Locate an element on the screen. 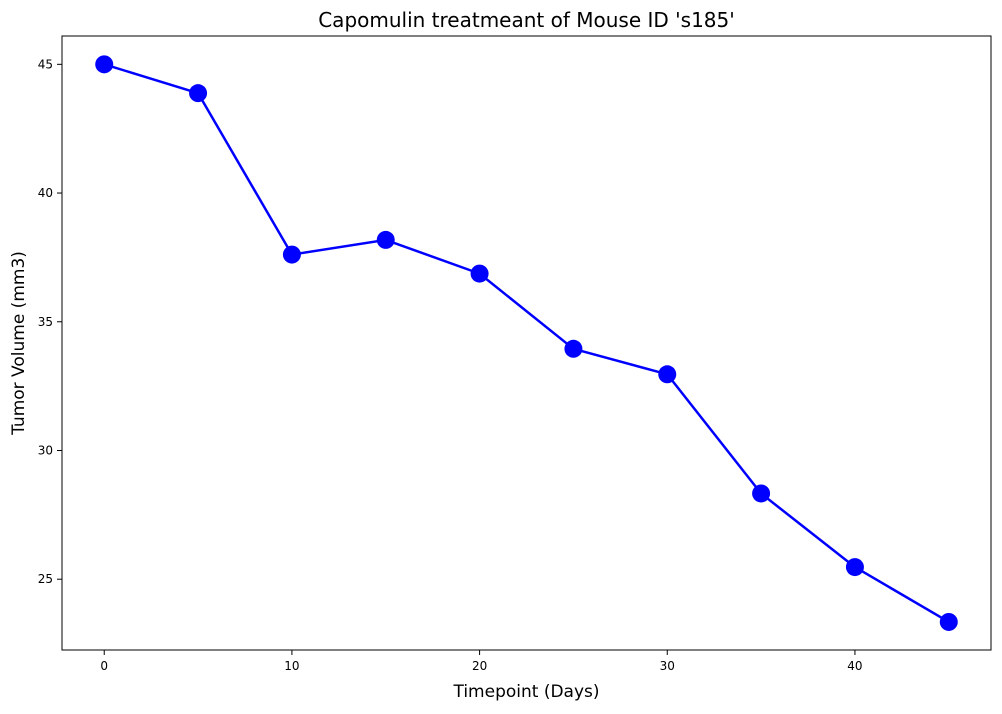 The height and width of the screenshot is (714, 1002). x-tick-label: 20 is located at coordinates (479, 666).